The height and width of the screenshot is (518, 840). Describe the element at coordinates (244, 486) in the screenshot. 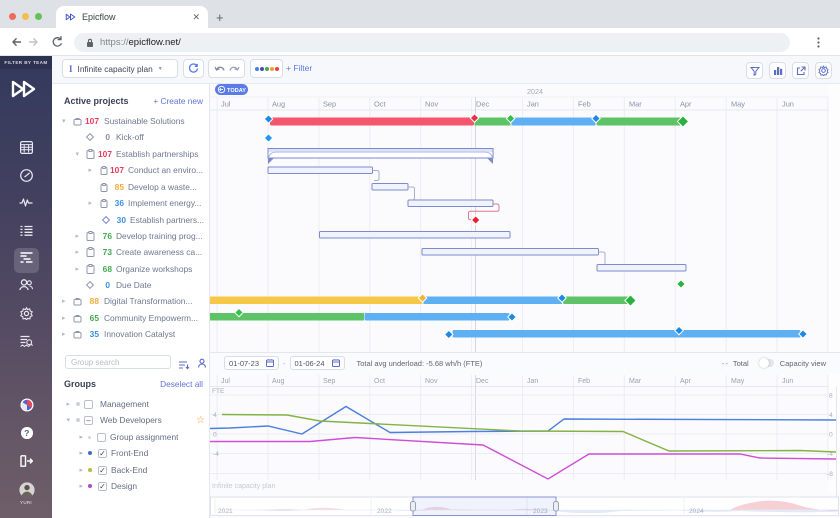

I see `svg-text: Infinite capacity plan` at that location.